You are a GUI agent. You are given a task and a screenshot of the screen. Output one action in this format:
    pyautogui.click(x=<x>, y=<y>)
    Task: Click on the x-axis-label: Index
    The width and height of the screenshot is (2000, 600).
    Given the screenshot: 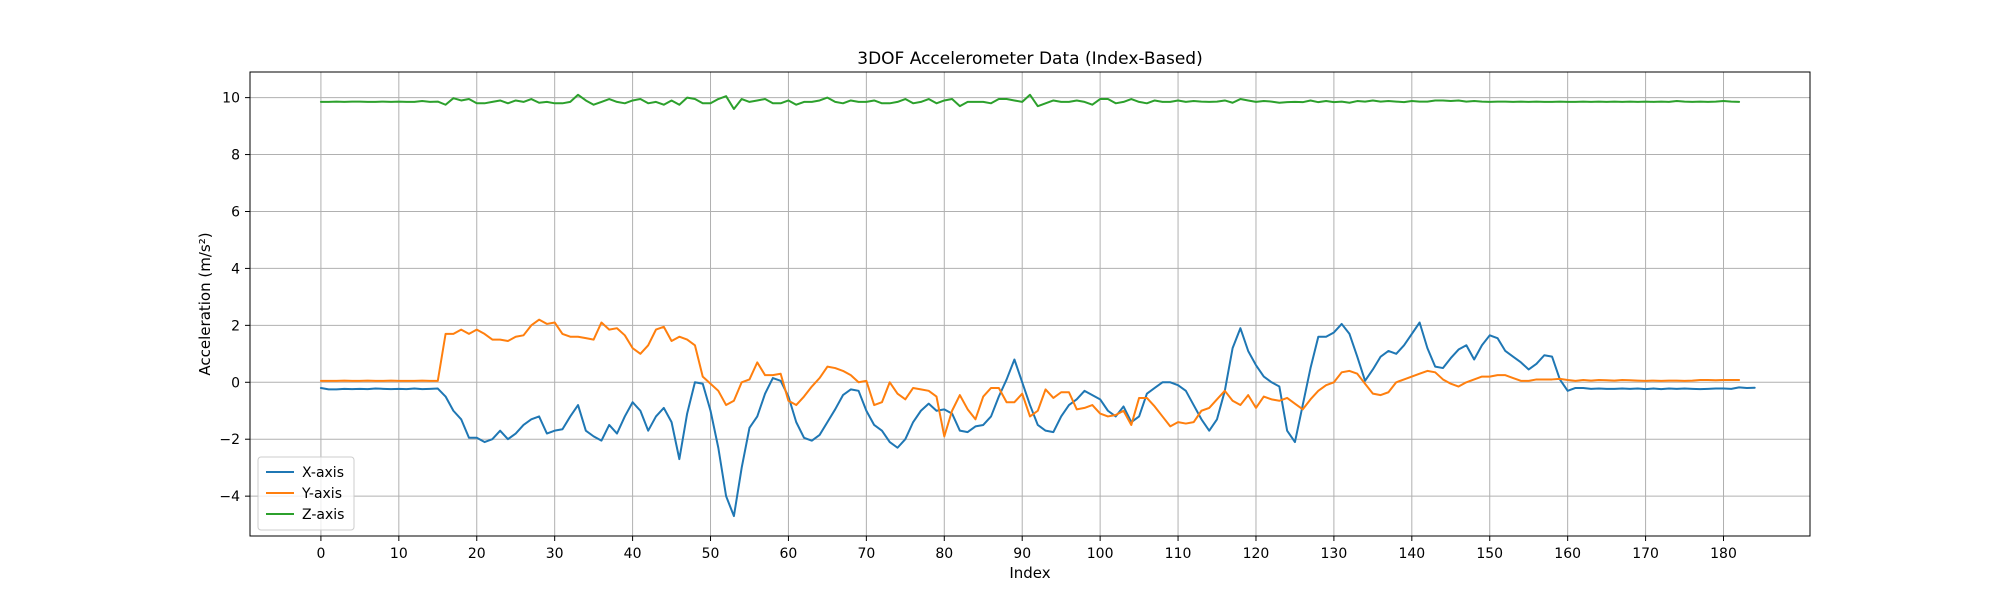 What is the action you would take?
    pyautogui.click(x=1029, y=573)
    